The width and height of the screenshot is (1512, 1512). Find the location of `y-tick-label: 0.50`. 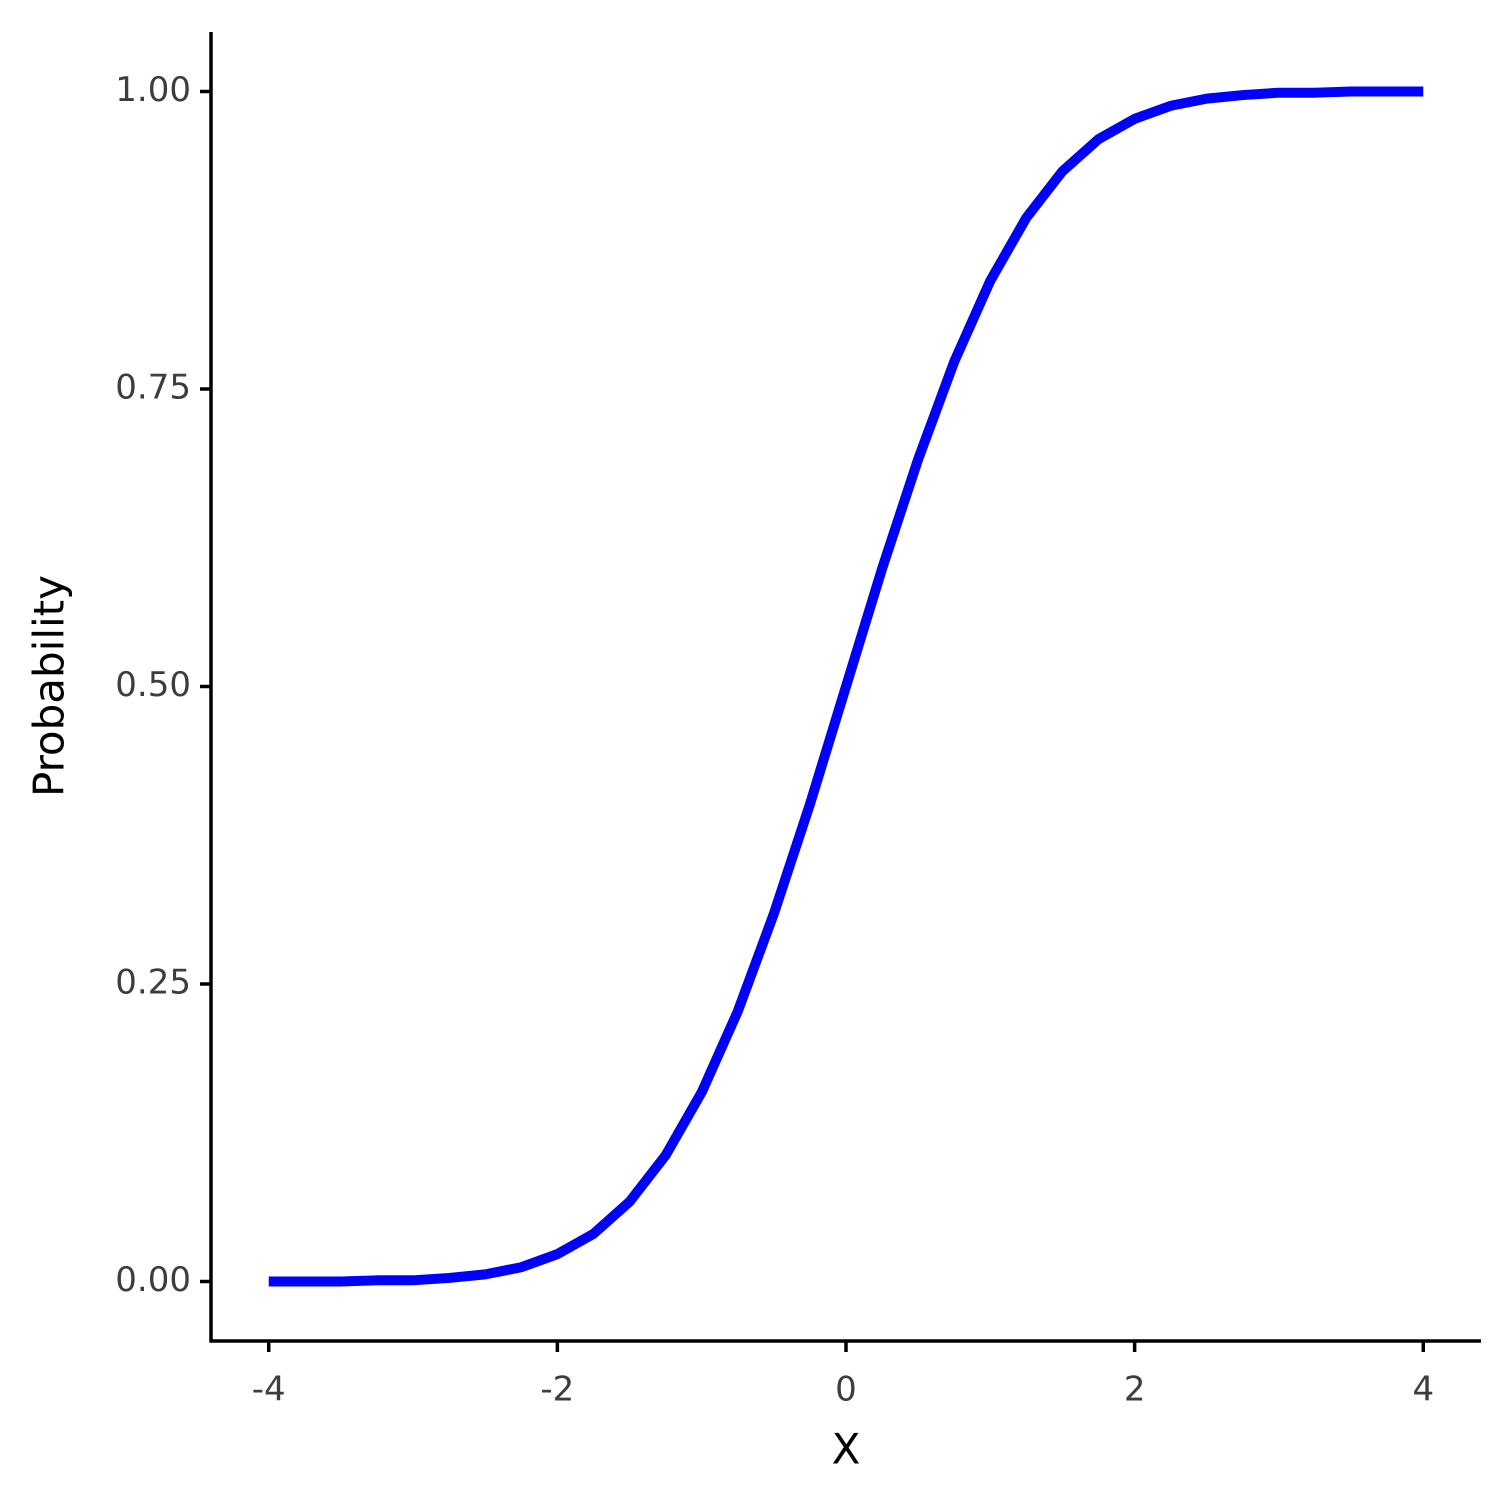

y-tick-label: 0.50 is located at coordinates (153, 685).